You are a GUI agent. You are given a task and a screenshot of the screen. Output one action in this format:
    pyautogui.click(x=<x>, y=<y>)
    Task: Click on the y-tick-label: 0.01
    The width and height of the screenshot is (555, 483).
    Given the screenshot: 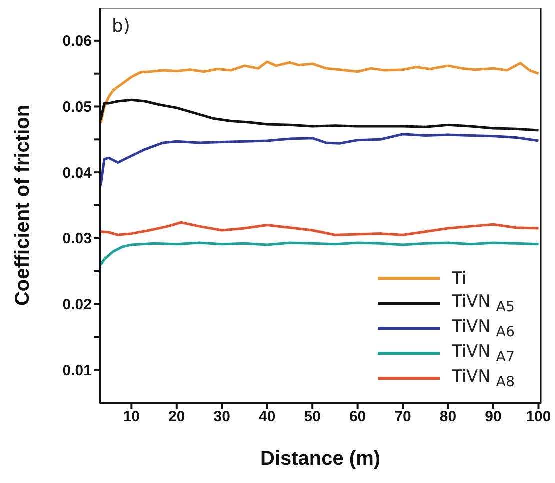 What is the action you would take?
    pyautogui.click(x=77, y=371)
    